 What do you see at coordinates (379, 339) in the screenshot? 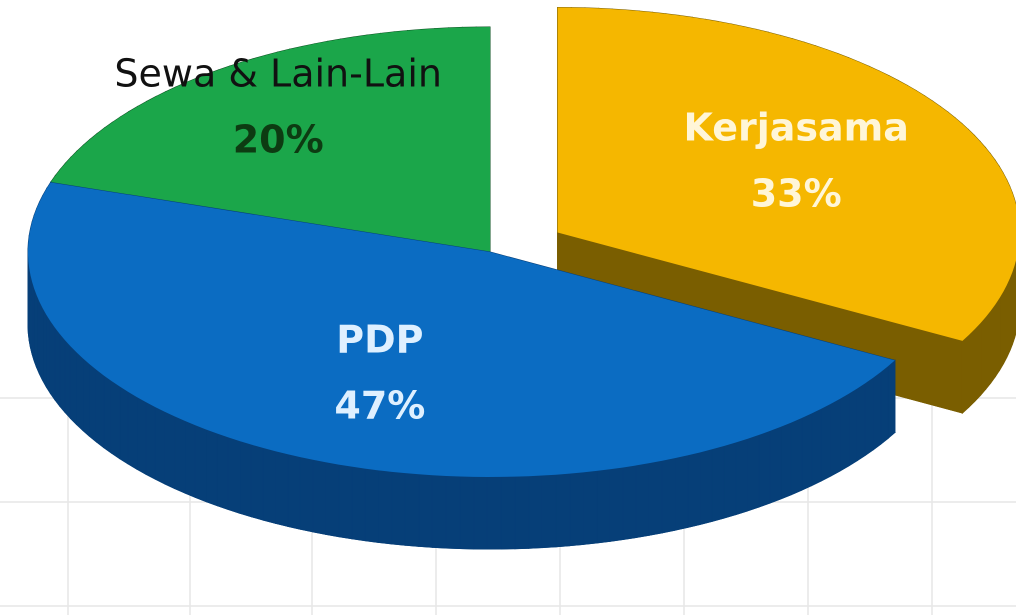
I see `slice-category-label: PDP` at bounding box center [379, 339].